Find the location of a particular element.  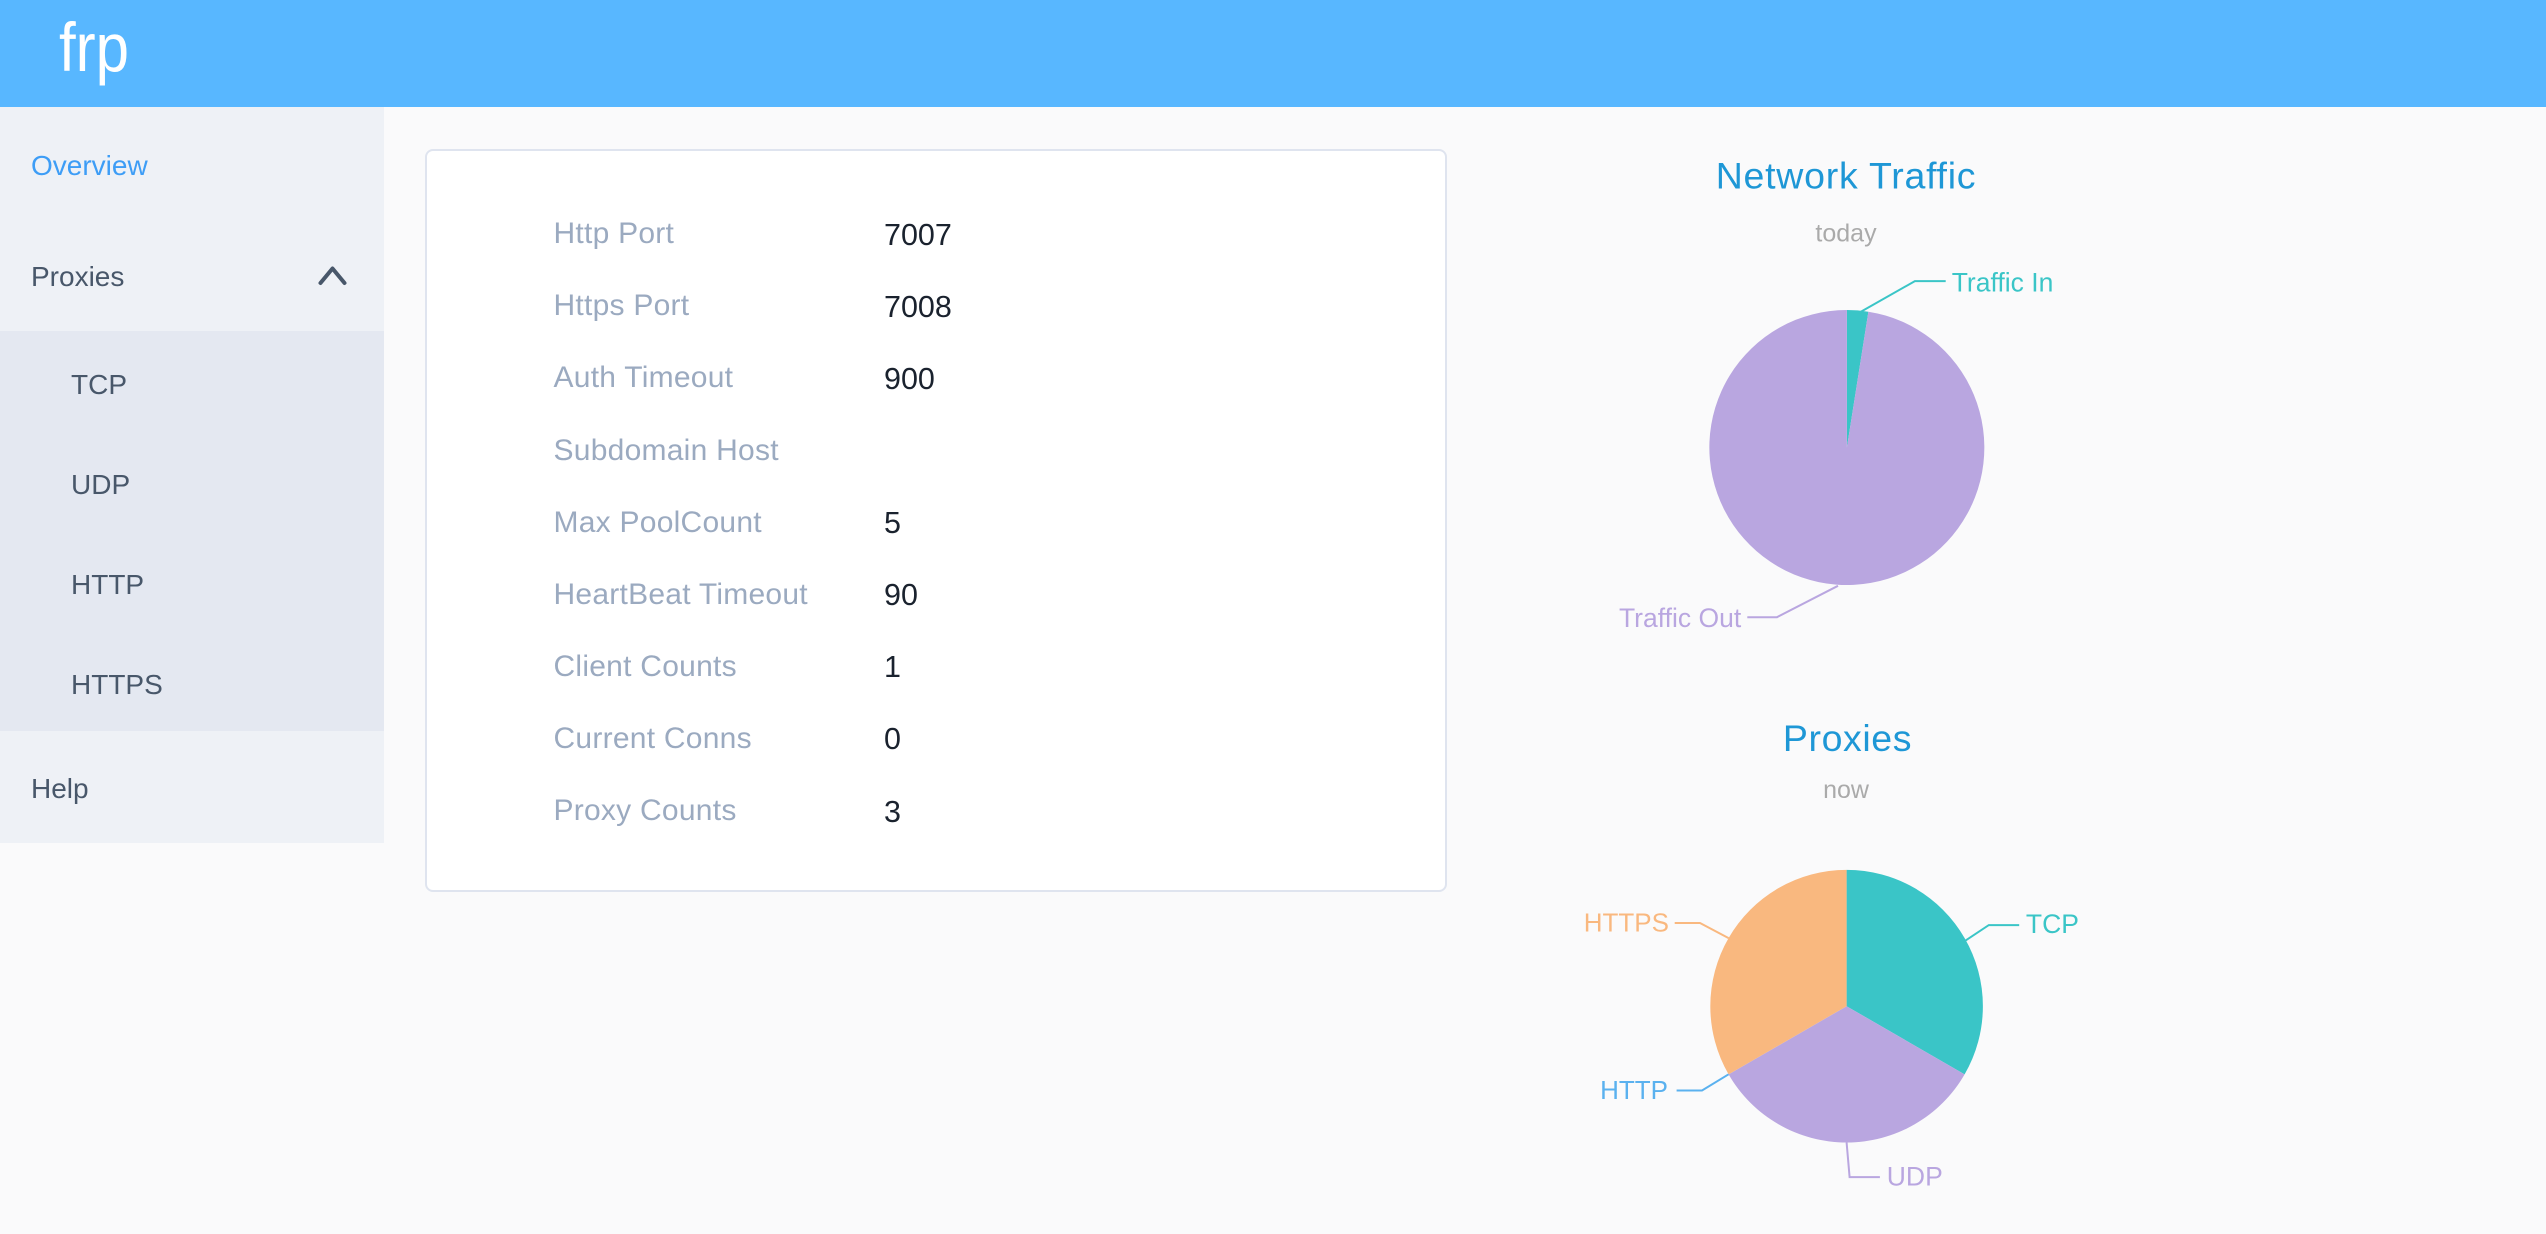

svg-text: today is located at coordinates (1846, 233).